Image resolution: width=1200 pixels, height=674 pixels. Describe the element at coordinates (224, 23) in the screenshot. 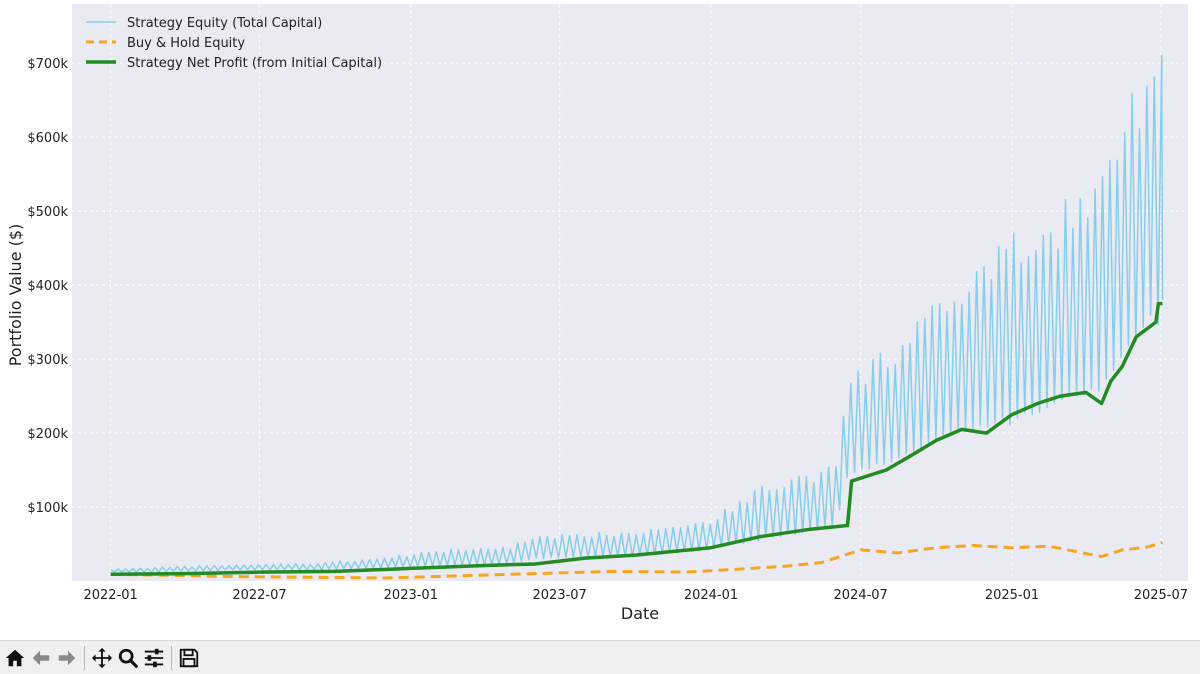

I see `legend-label-0: Strategy Equity (Total Capital)` at that location.